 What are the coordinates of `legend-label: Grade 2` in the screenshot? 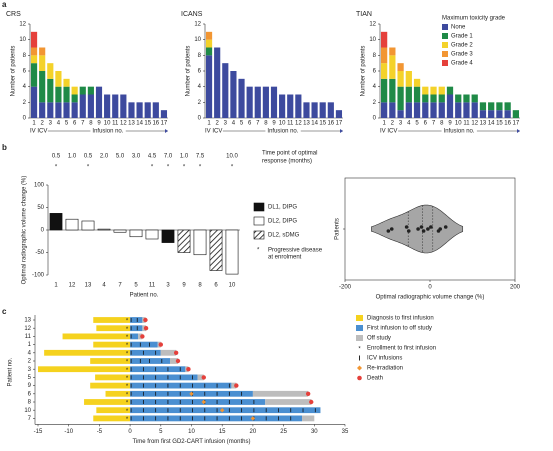 It's located at (462, 46).